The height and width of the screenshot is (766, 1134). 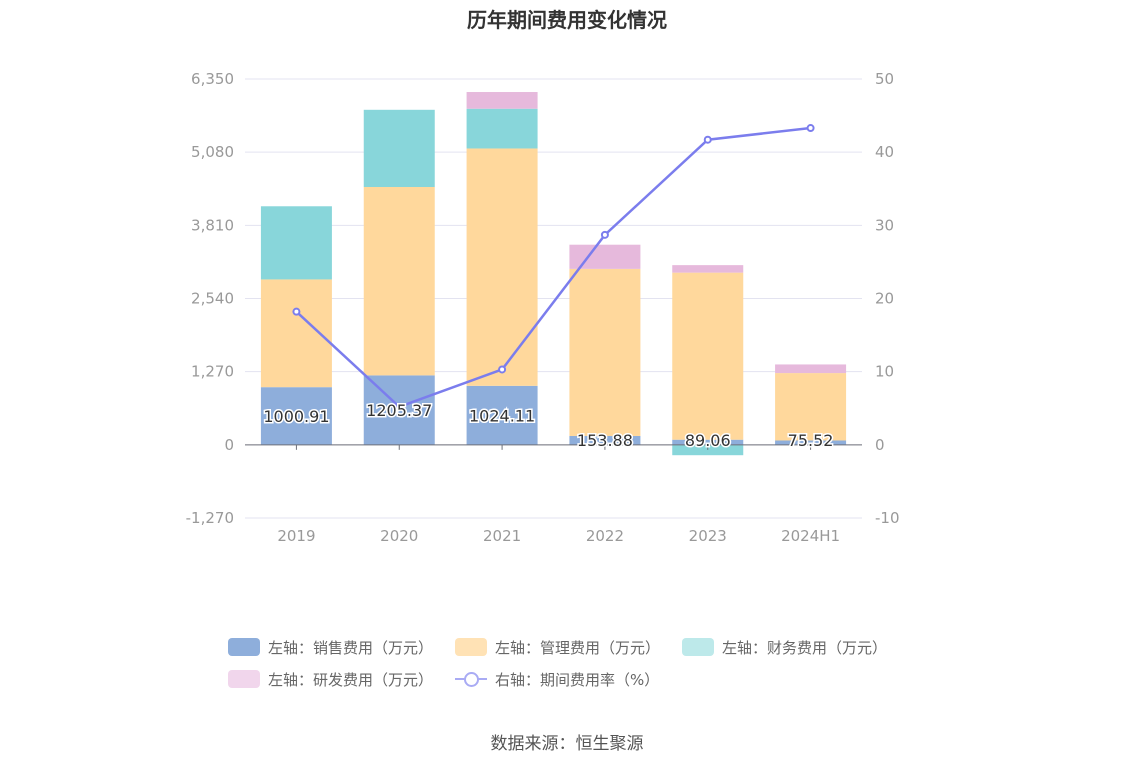 What do you see at coordinates (567, 744) in the screenshot?
I see `data-source-note: 数据来源：恒生聚源` at bounding box center [567, 744].